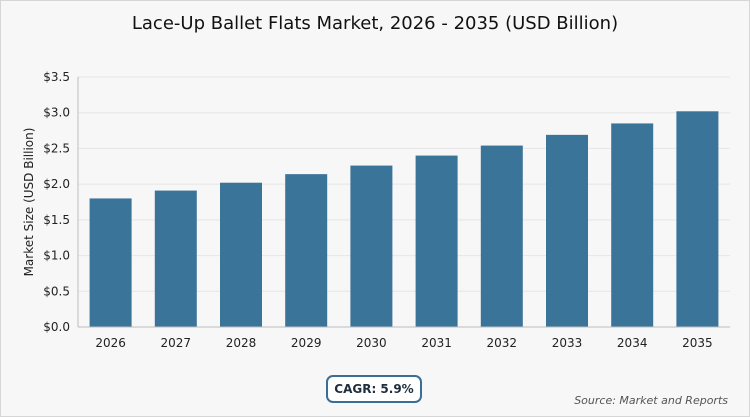  Describe the element at coordinates (56, 148) in the screenshot. I see `y-tick-label: $2.5` at that location.